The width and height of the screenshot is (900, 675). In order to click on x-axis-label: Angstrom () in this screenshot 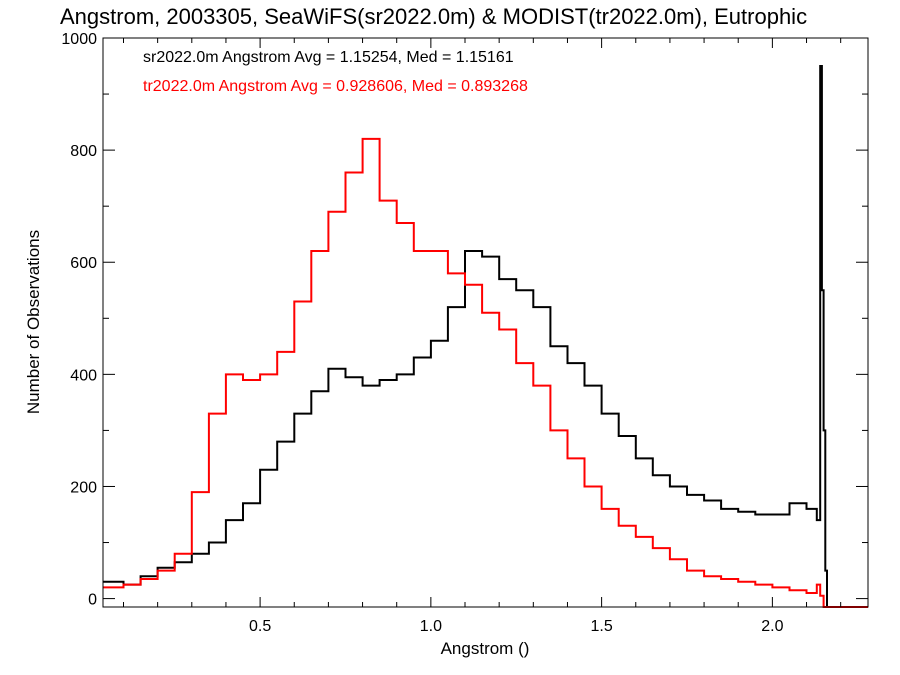, I will do `click(485, 648)`.